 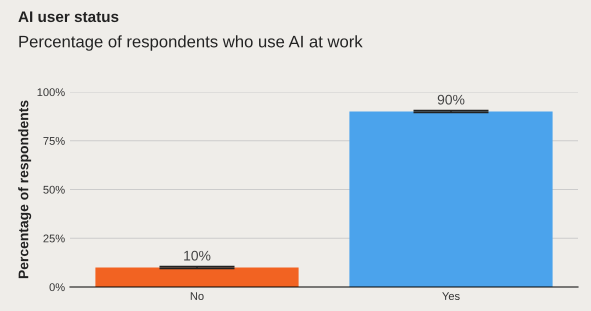 I want to click on y-tick-label: 75%, so click(x=54, y=141).